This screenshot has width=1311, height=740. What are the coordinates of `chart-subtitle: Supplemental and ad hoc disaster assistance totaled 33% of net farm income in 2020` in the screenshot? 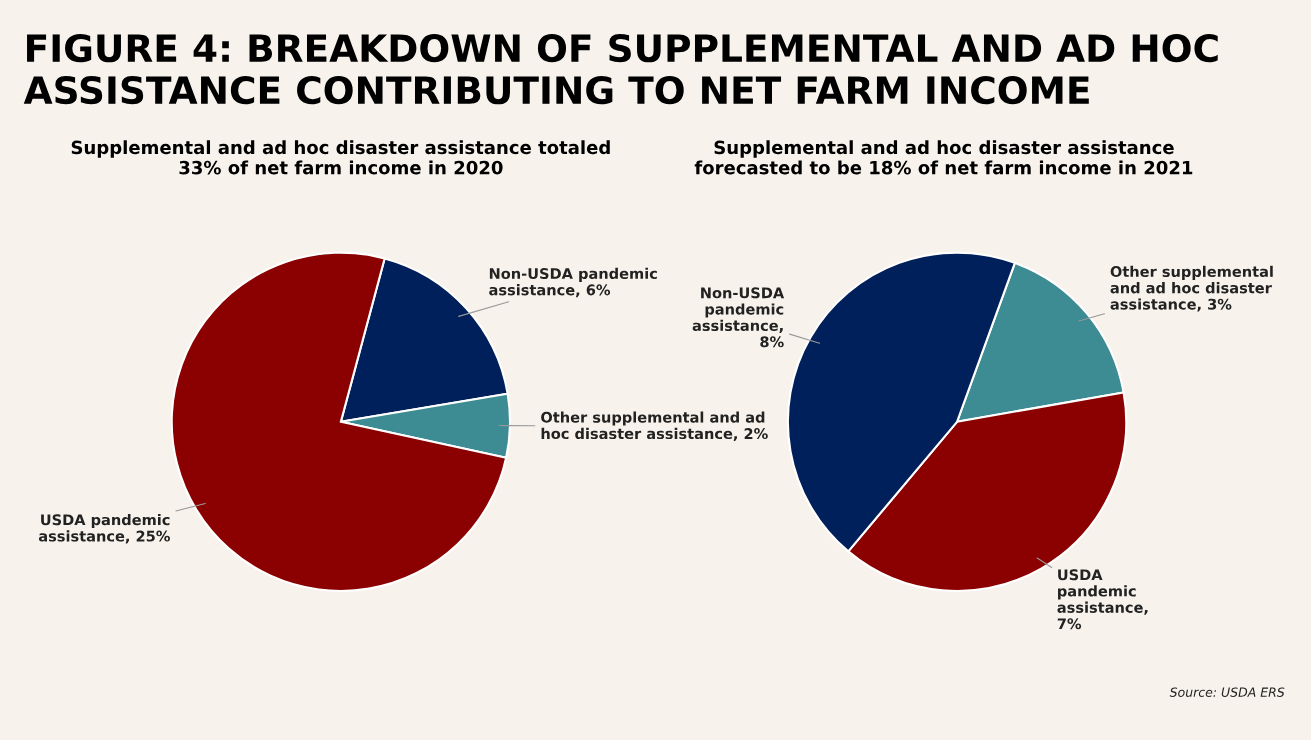 It's located at (340, 157).